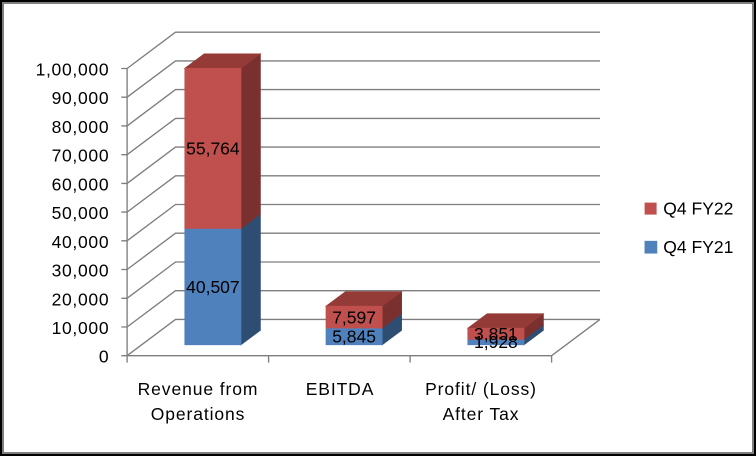 The image size is (756, 456). What do you see at coordinates (698, 247) in the screenshot?
I see `svg-text: Q4 FY21` at bounding box center [698, 247].